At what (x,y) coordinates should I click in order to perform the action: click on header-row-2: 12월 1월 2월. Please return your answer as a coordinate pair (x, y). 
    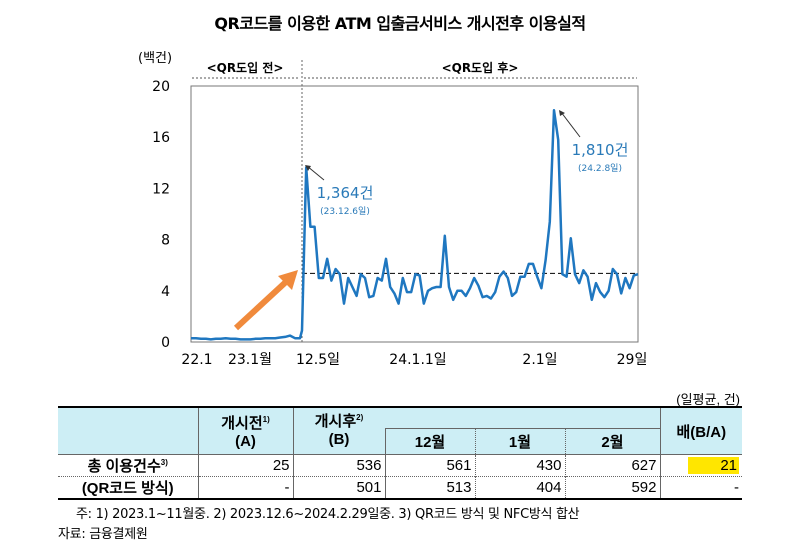
    Looking at the image, I should click on (400, 441).